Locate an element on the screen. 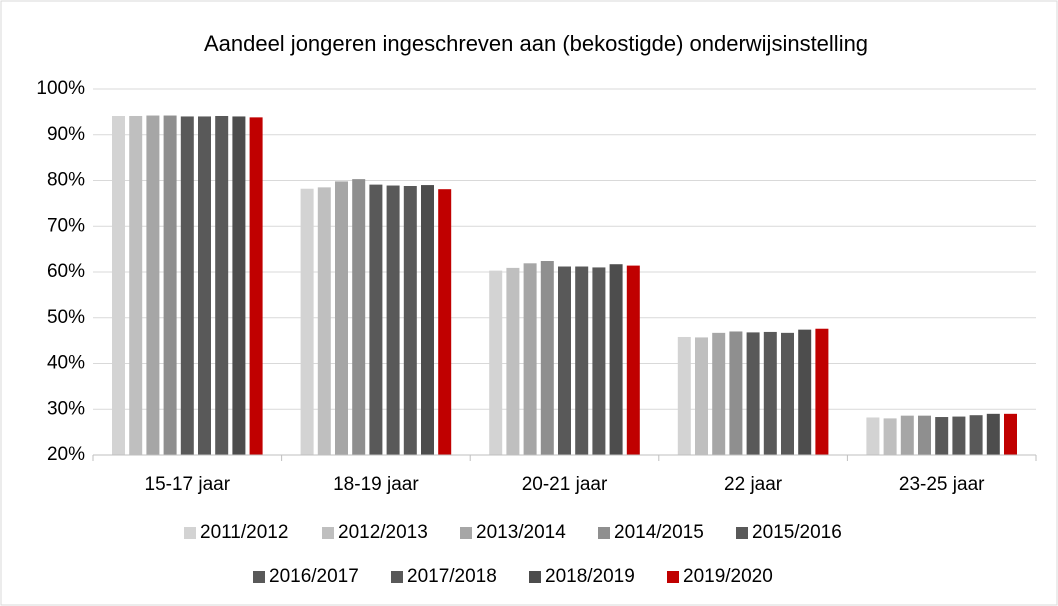  legend-label: 2016/2017 is located at coordinates (314, 576).